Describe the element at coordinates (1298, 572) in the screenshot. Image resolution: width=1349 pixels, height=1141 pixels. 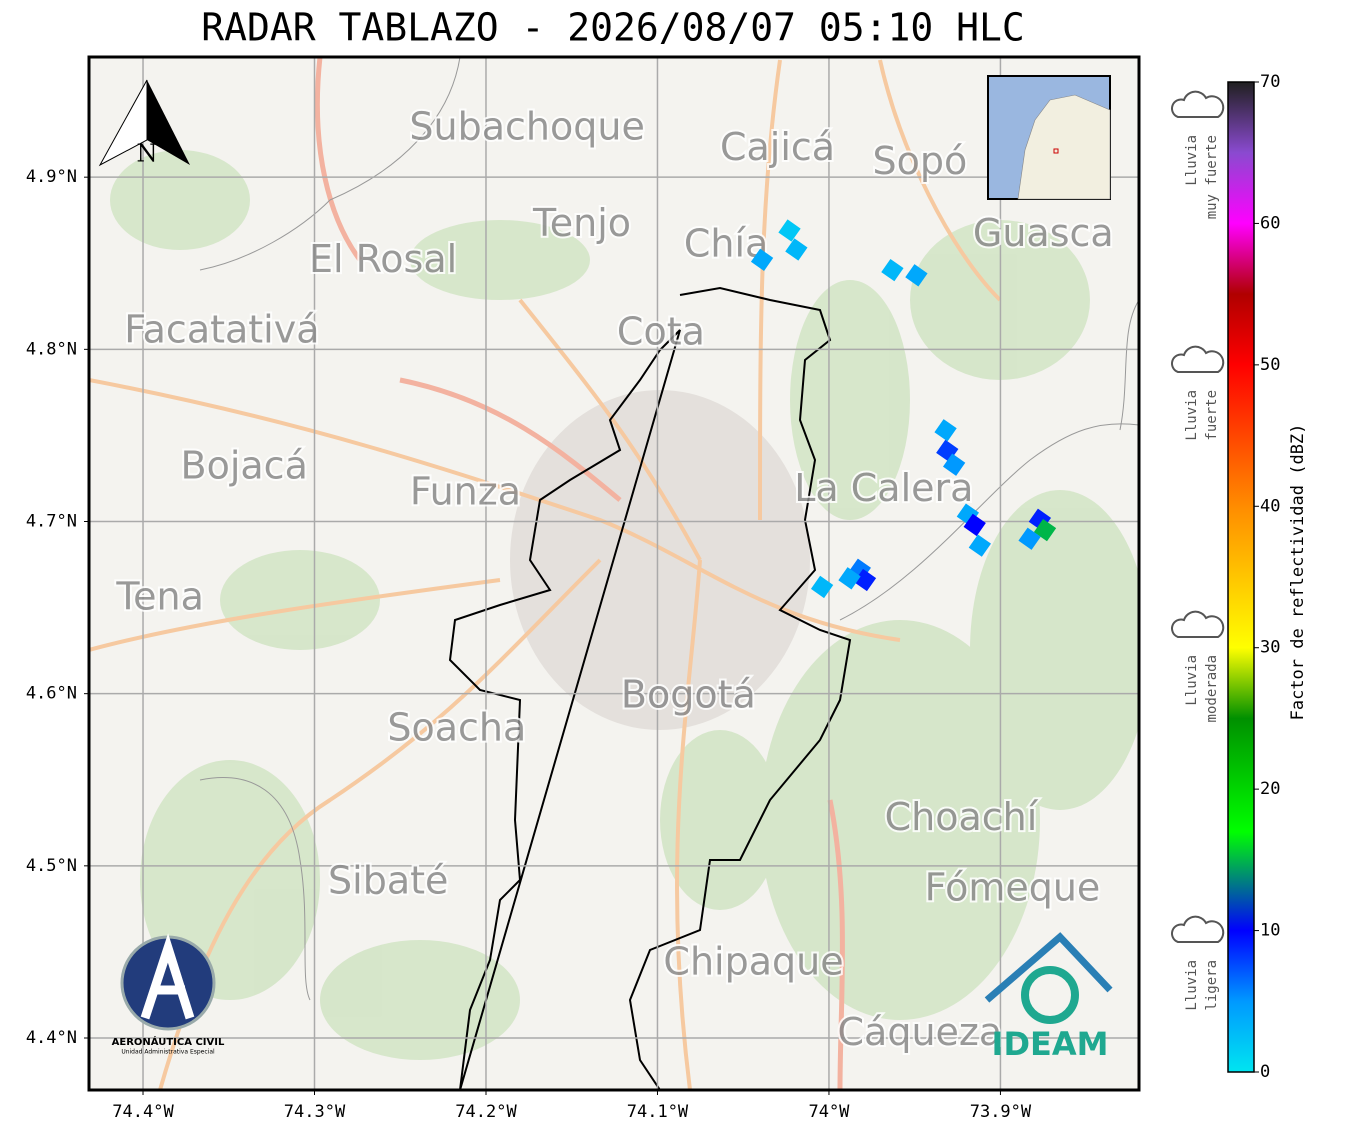
I see `colorbar-label: Factor de reflectividad (dBZ)` at that location.